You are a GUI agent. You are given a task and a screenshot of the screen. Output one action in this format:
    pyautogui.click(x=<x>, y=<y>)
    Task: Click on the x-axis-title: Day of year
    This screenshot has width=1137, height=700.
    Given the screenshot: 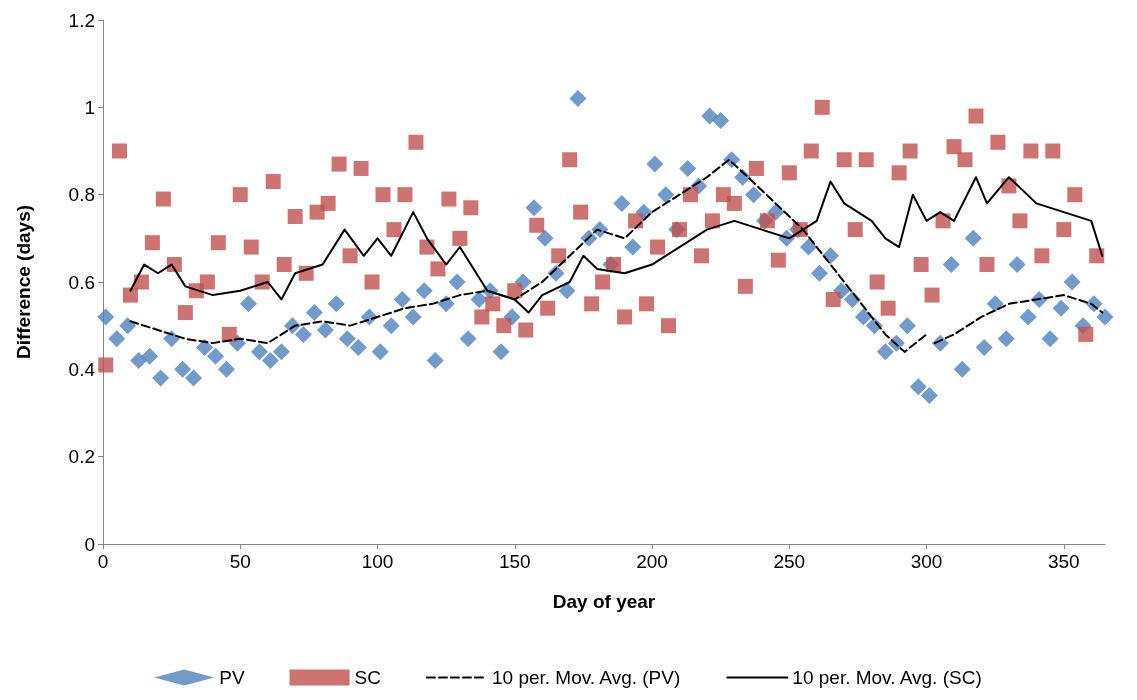 What is the action you would take?
    pyautogui.click(x=604, y=601)
    